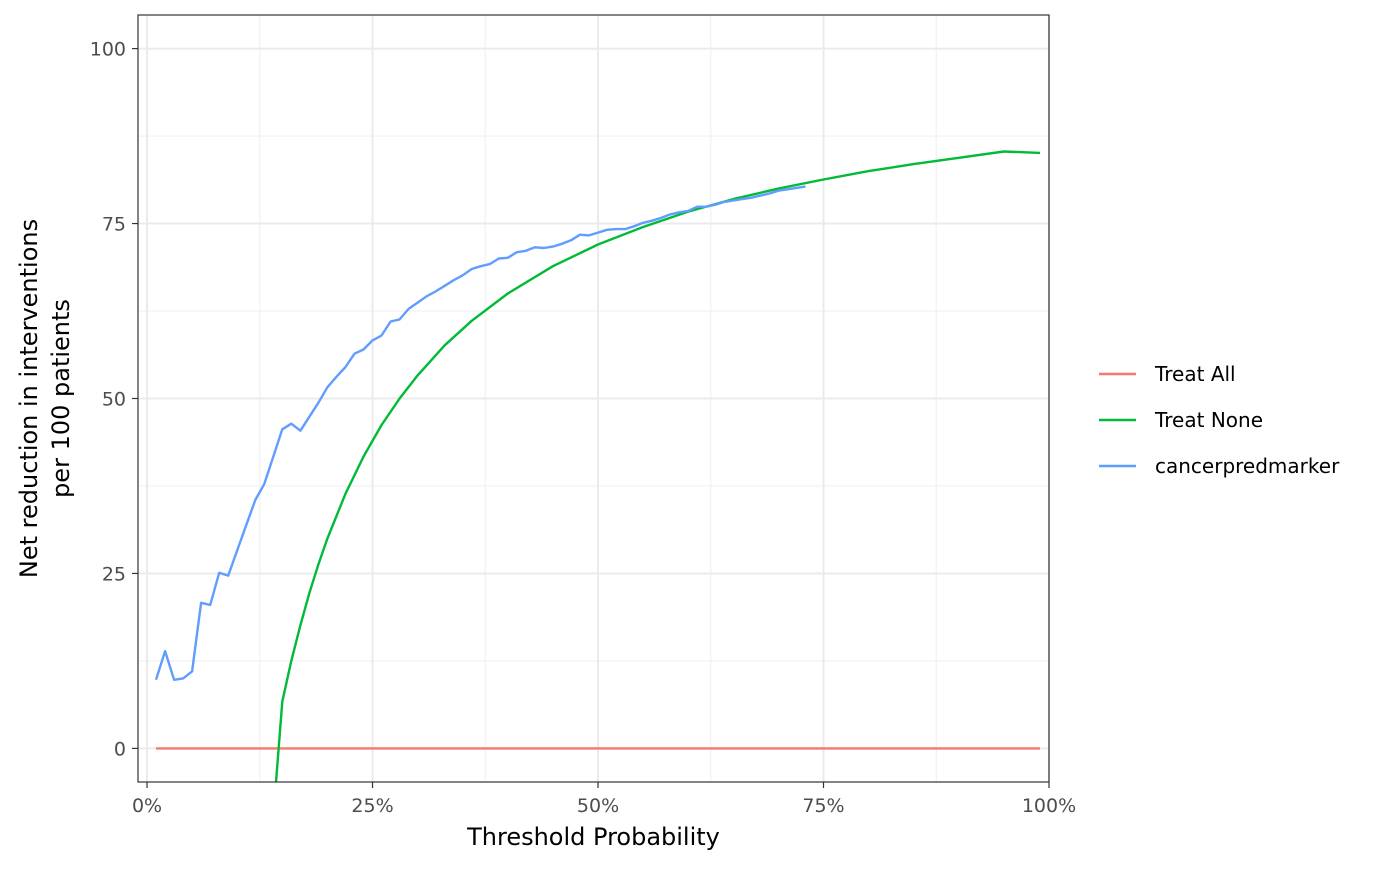 This screenshot has width=1400, height=870. Describe the element at coordinates (1208, 420) in the screenshot. I see `legend-label-treat-none: Treat None` at that location.